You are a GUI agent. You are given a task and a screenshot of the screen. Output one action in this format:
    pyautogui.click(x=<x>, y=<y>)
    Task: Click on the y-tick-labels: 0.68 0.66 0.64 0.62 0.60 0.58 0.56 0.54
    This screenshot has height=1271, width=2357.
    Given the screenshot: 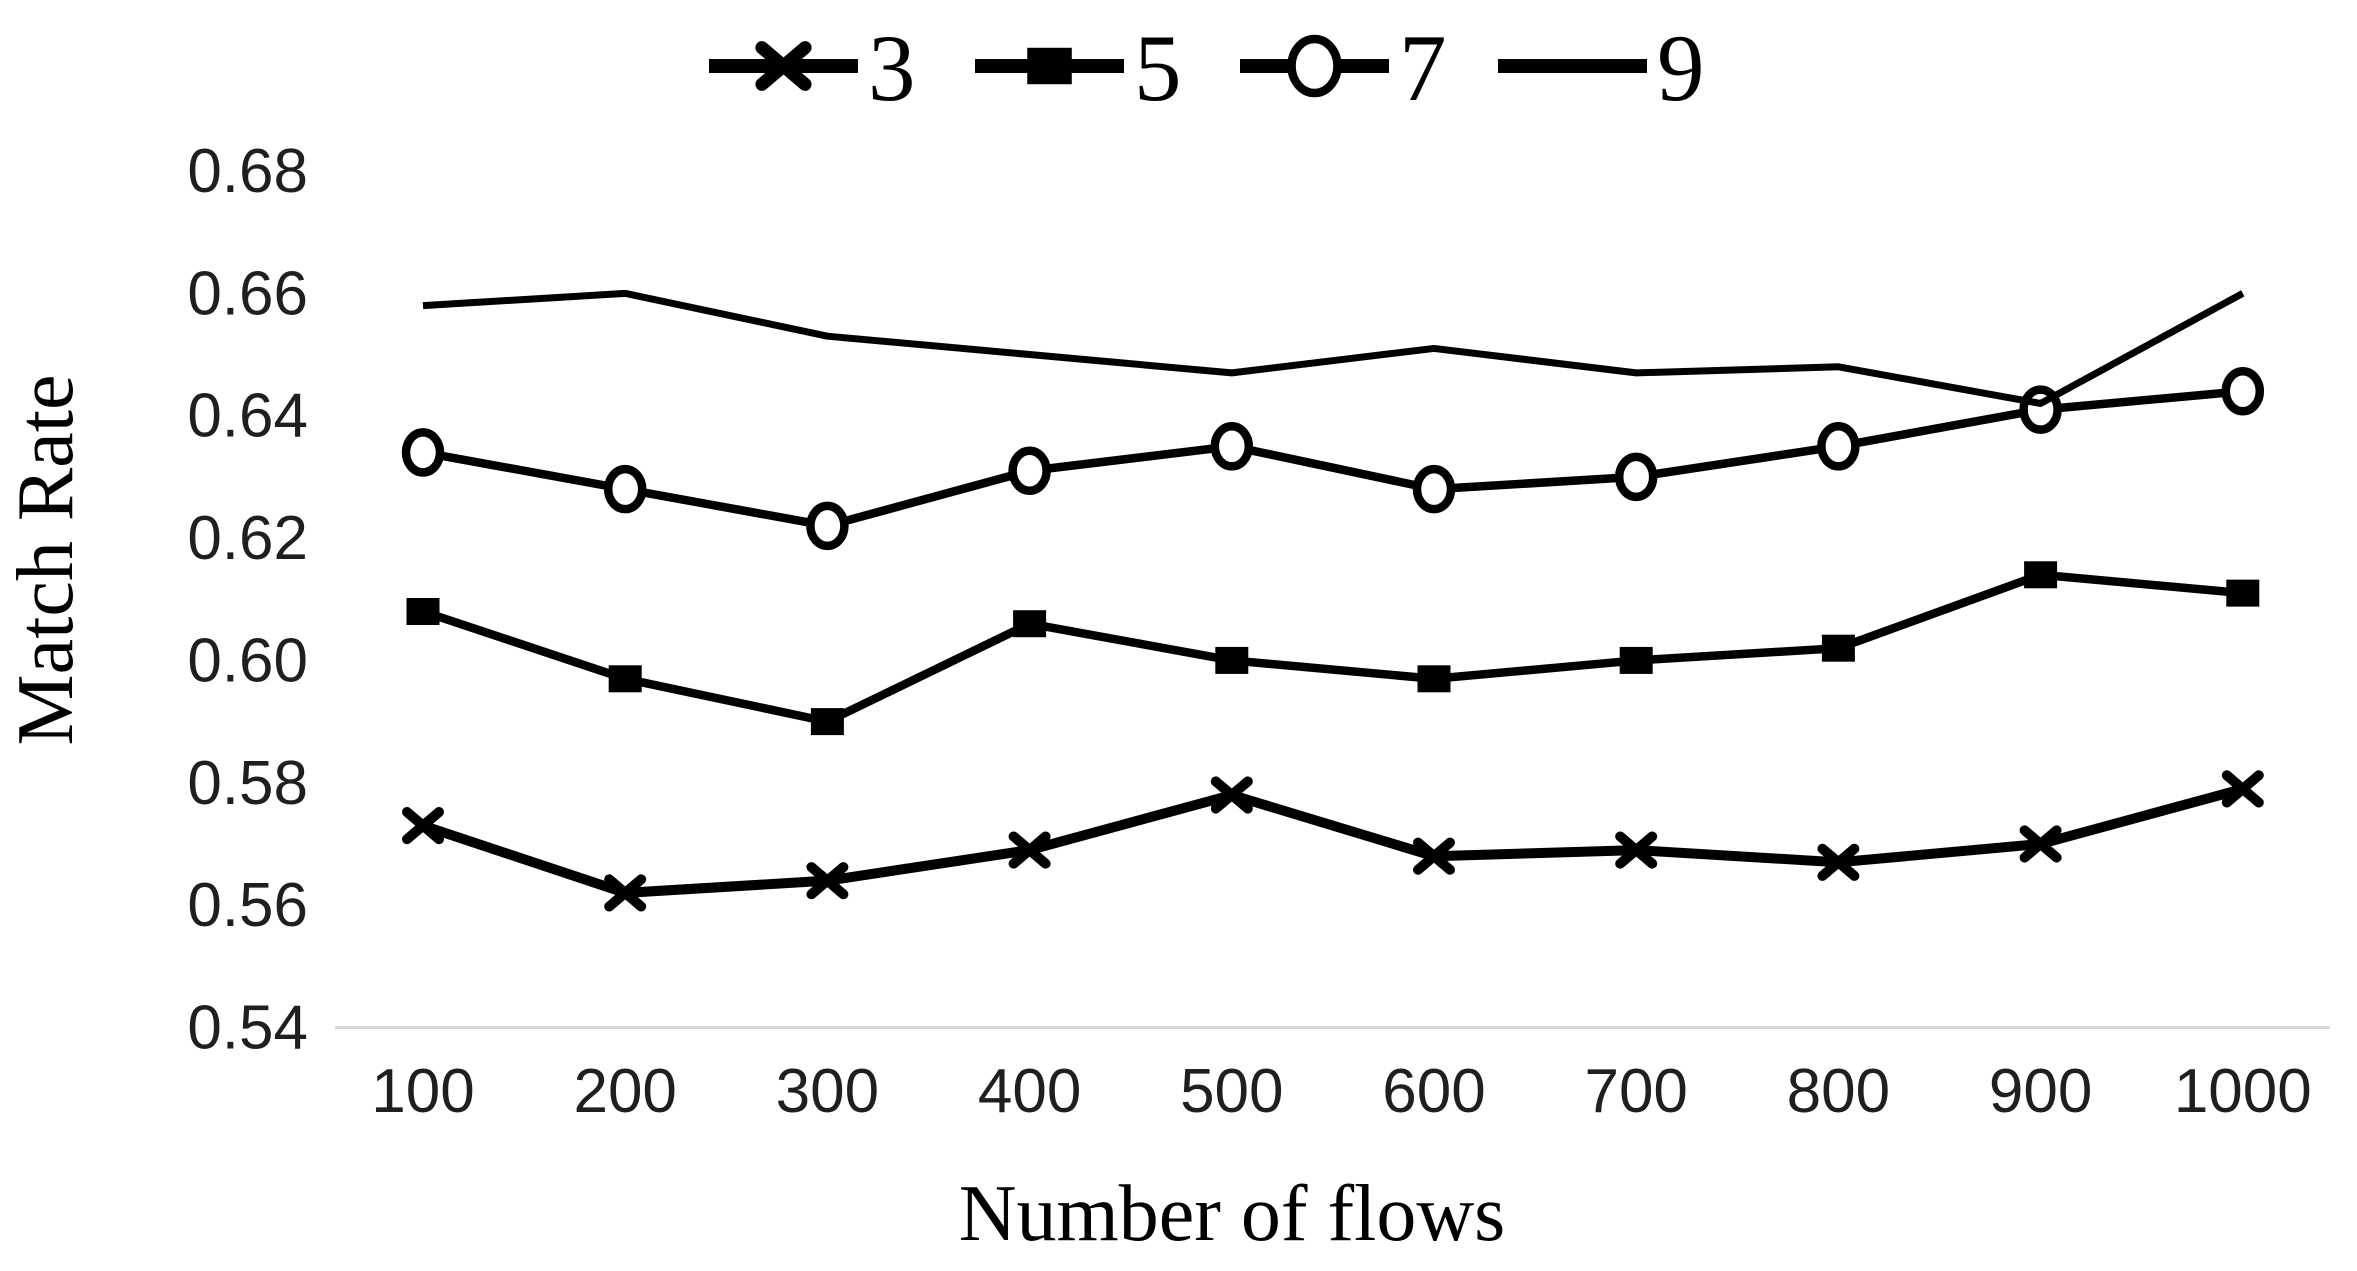 What is the action you would take?
    pyautogui.click(x=247, y=600)
    